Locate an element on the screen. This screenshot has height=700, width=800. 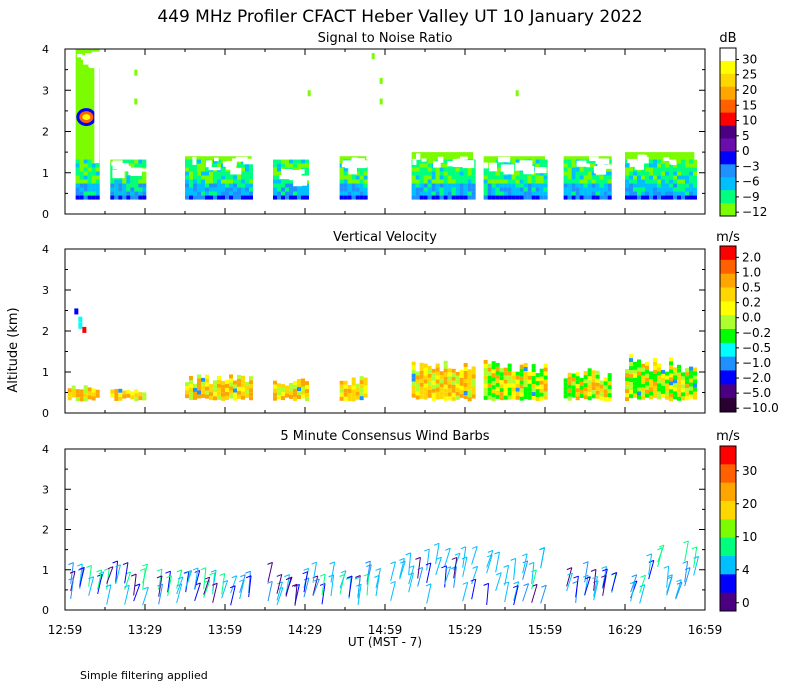
colorbar-label: 25 is located at coordinates (749, 75).